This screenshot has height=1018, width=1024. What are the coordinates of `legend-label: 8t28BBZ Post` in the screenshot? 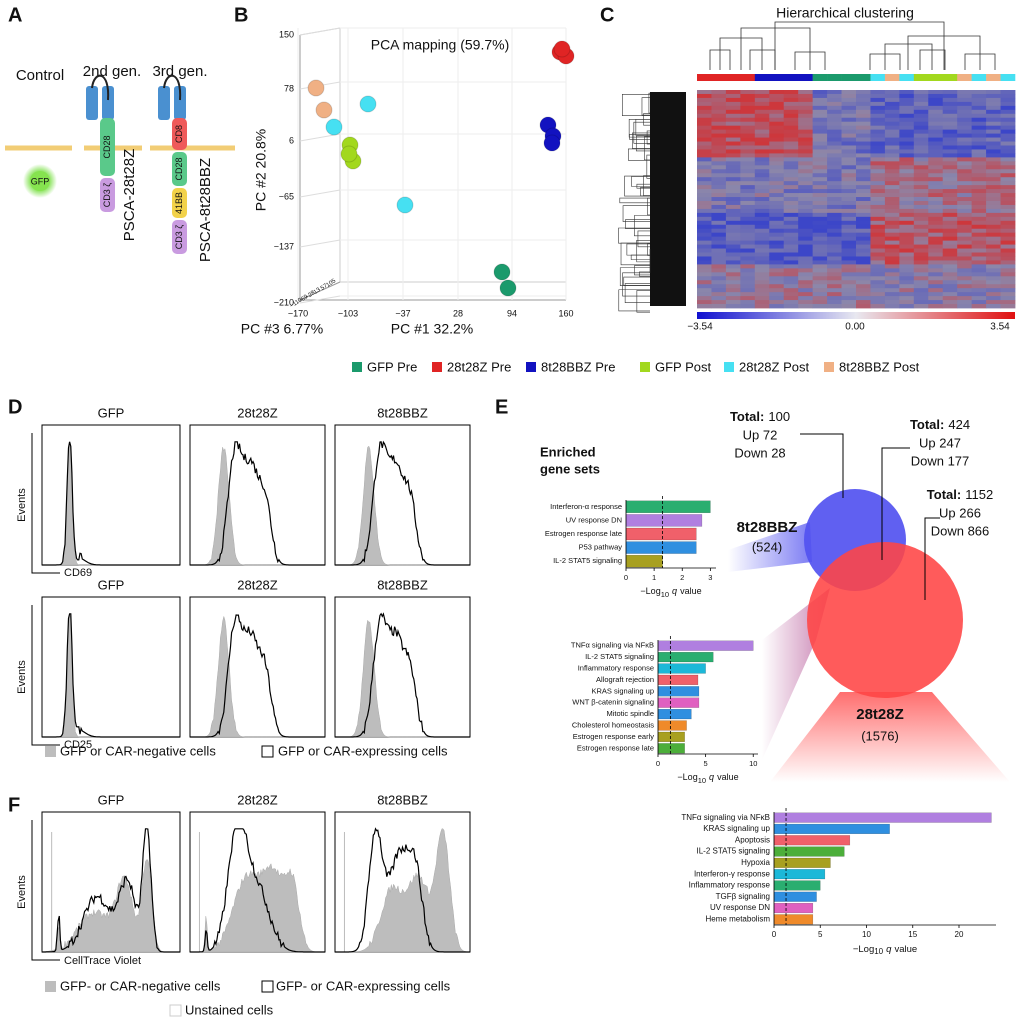 It's located at (879, 366).